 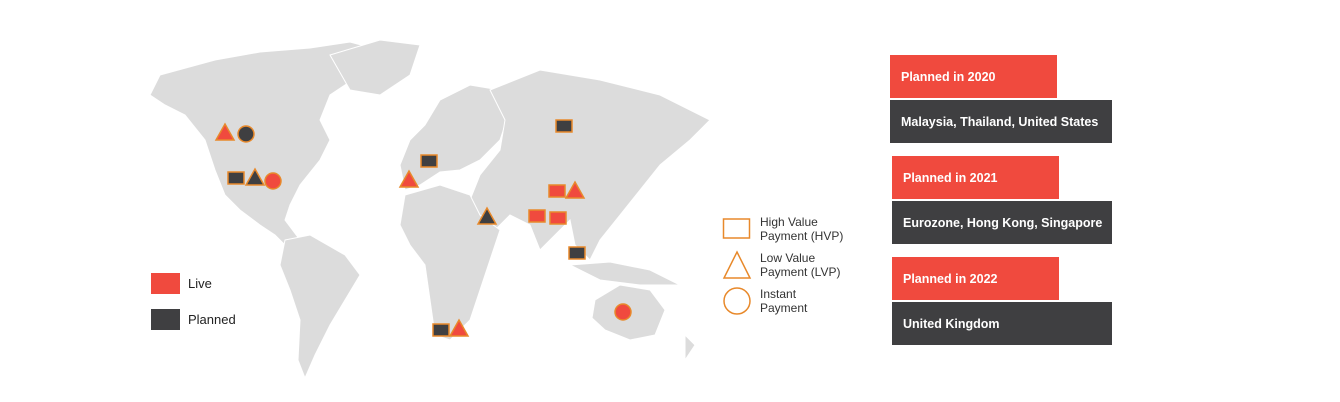 What do you see at coordinates (975, 177) in the screenshot?
I see `year-label: Planned in 2021` at bounding box center [975, 177].